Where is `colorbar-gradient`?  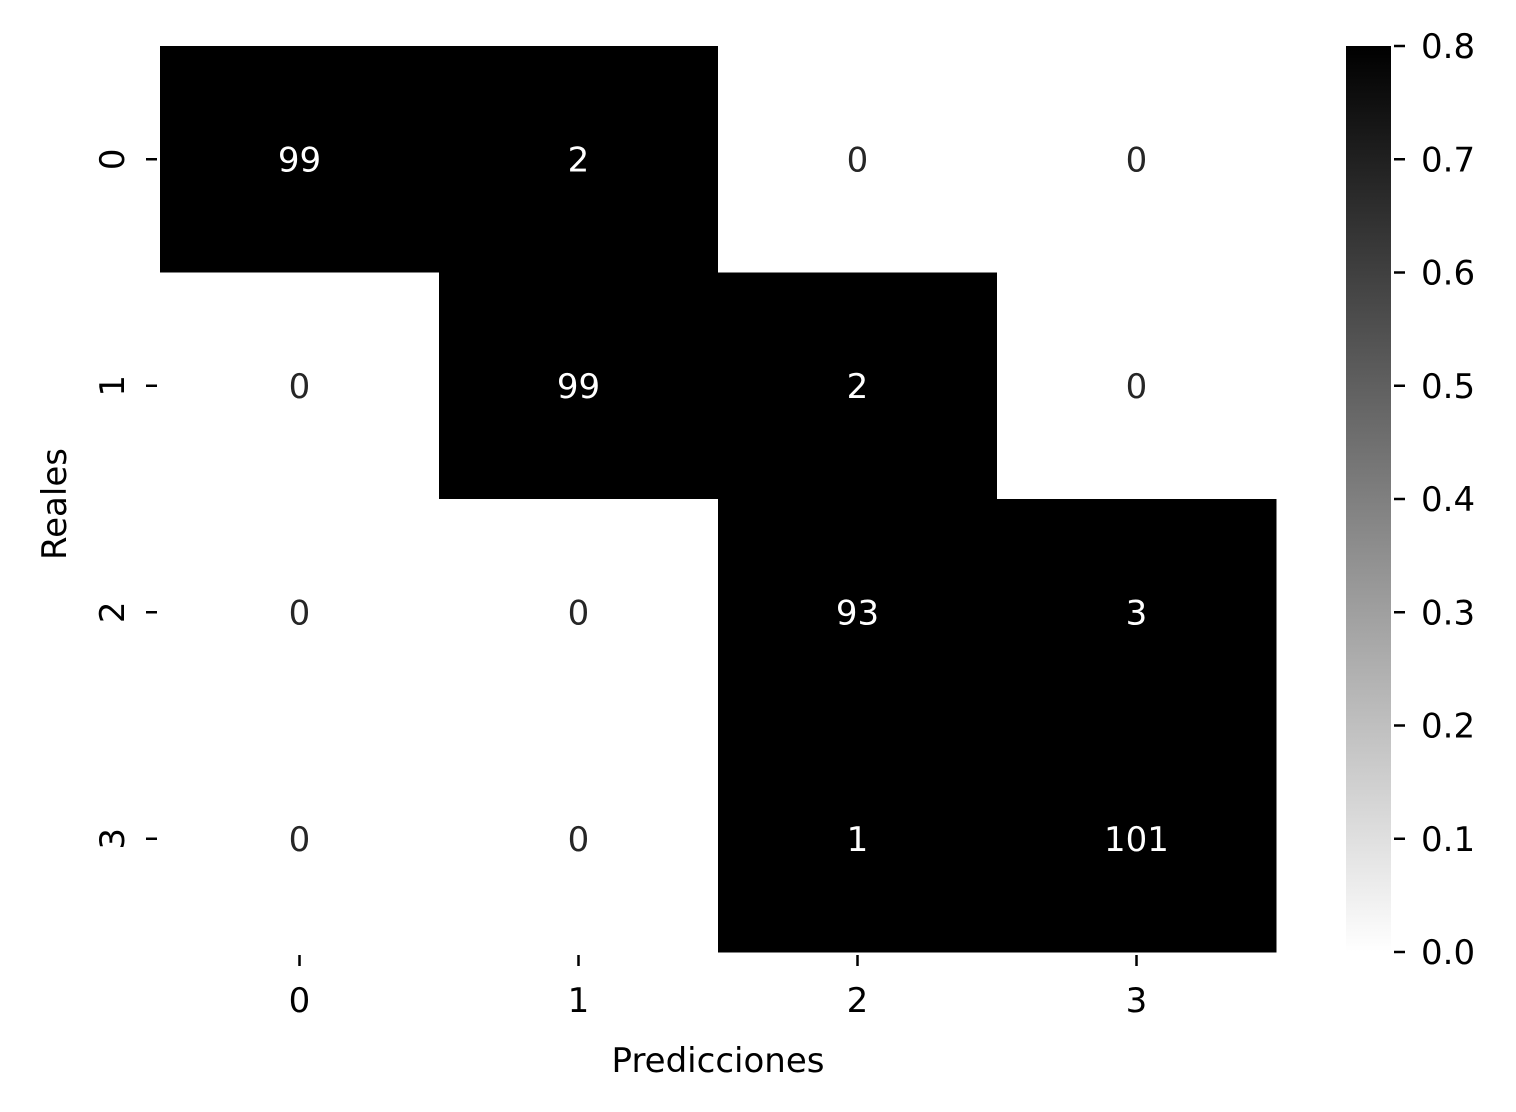
colorbar-gradient is located at coordinates (1368, 499).